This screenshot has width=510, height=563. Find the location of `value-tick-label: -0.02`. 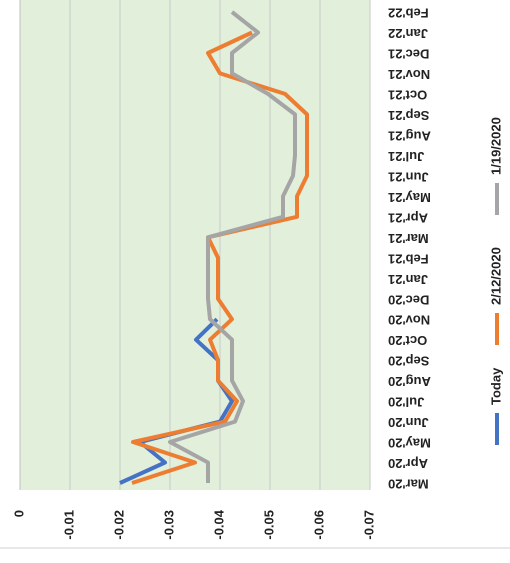

value-tick-label: -0.02 is located at coordinates (118, 525).